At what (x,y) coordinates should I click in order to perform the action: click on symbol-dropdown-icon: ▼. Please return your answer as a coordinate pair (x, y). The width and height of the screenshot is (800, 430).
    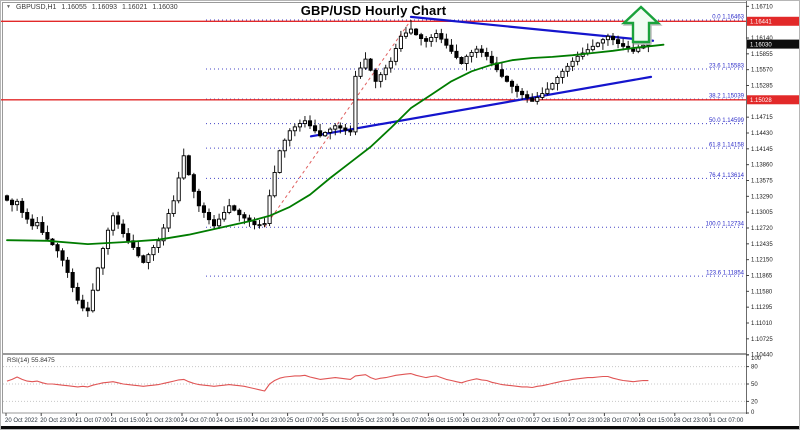
    Looking at the image, I should click on (8, 7).